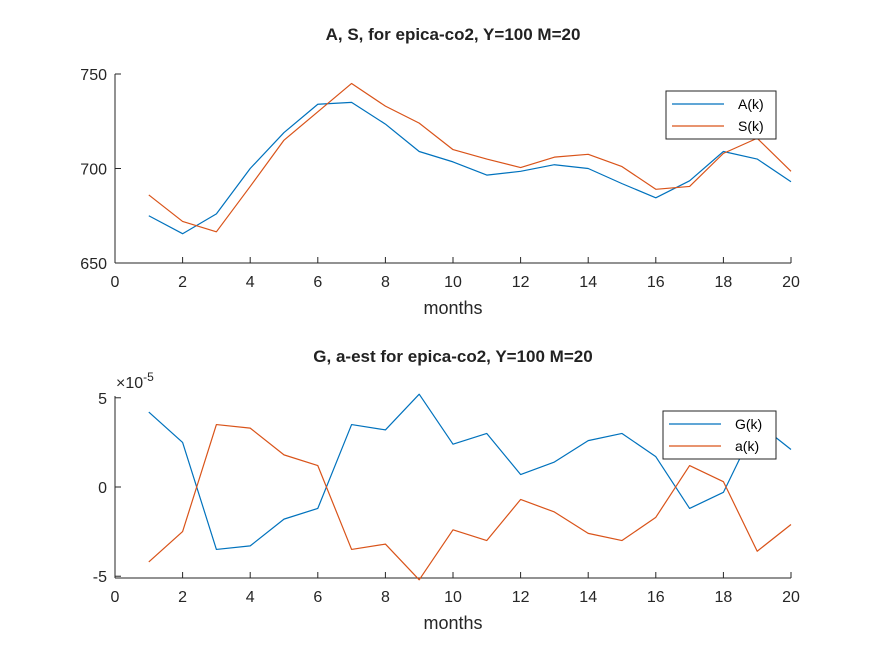  I want to click on y-tick-label: 0, so click(102, 488).